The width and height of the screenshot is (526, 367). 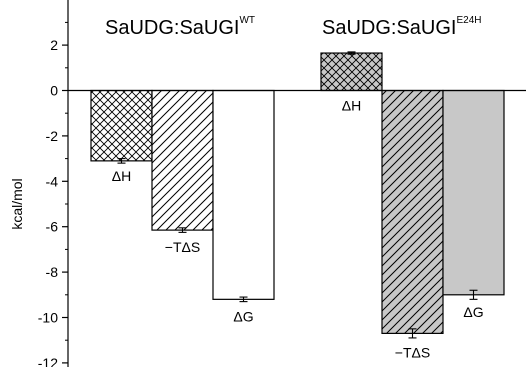 I want to click on y-axis-title: kcal/mol, so click(x=17, y=203).